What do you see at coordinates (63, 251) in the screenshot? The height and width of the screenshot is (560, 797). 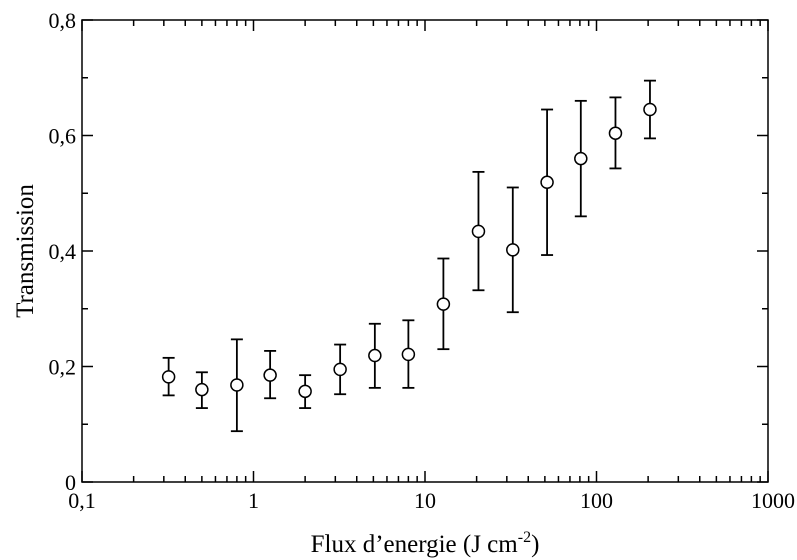 I see `y-tick-label: 0,4` at bounding box center [63, 251].